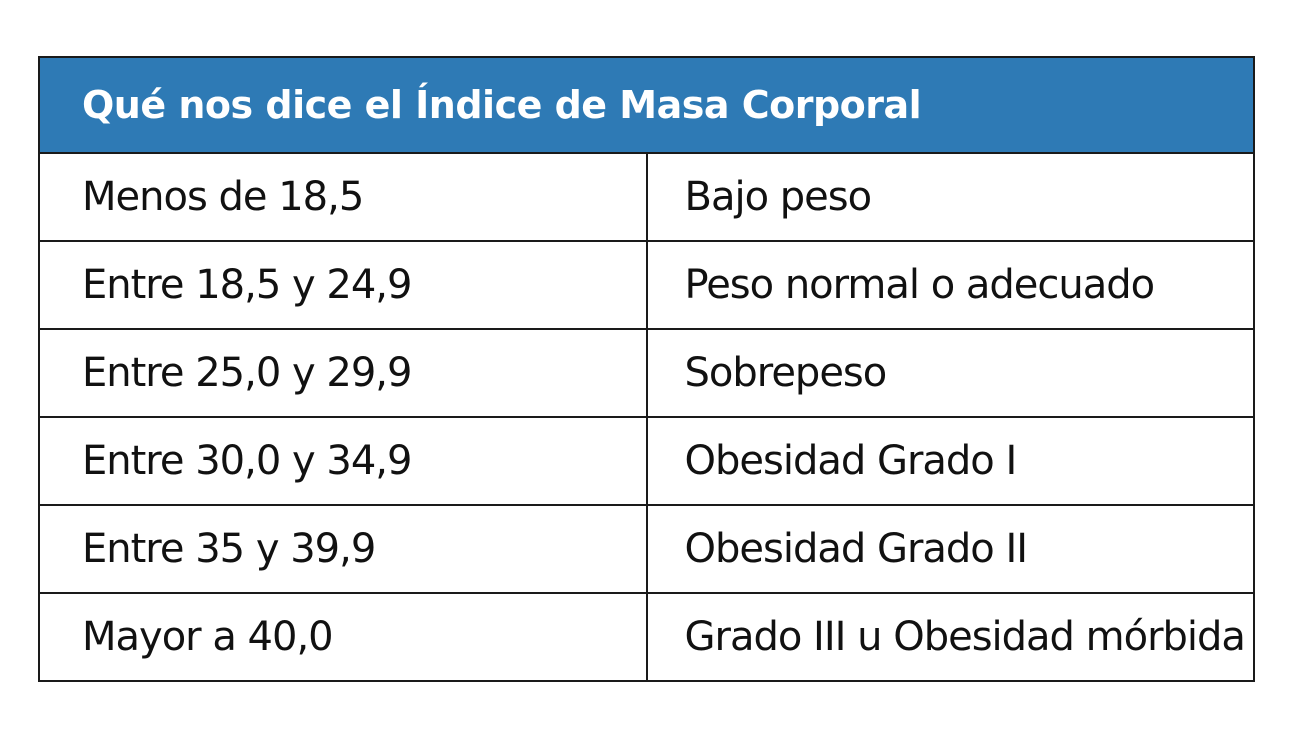 The height and width of the screenshot is (735, 1309). I want to click on table-row: Entre 35 y 39,9 Obesidad Grado II, so click(646, 549).